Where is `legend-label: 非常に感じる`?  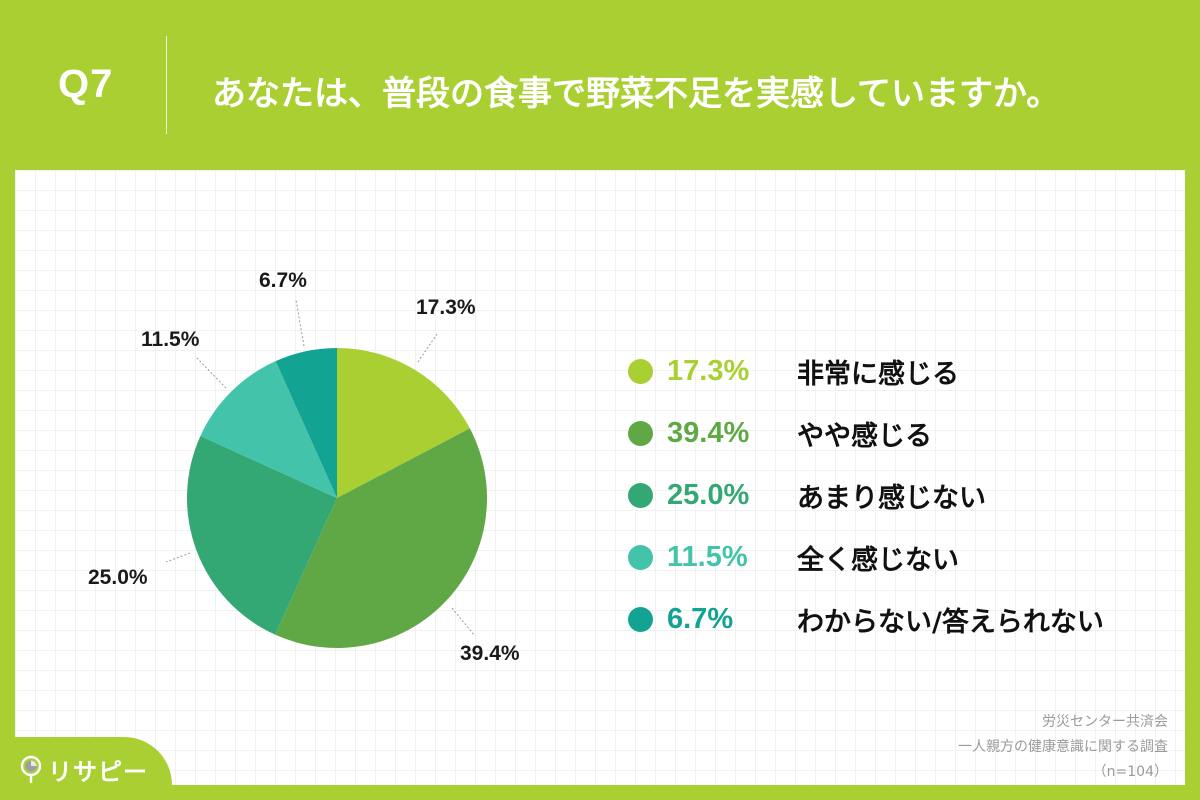 legend-label: 非常に感じる is located at coordinates (878, 374).